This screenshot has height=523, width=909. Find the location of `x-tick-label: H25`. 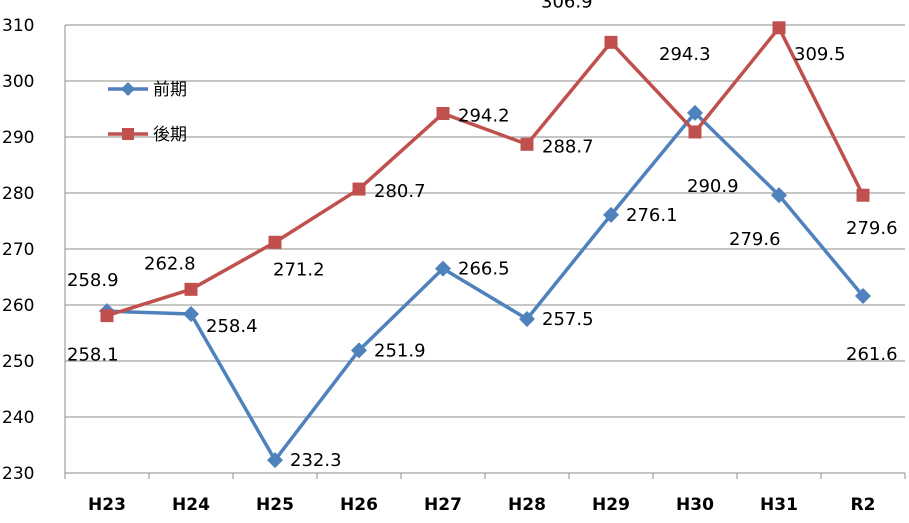

x-tick-label: H25 is located at coordinates (275, 505).